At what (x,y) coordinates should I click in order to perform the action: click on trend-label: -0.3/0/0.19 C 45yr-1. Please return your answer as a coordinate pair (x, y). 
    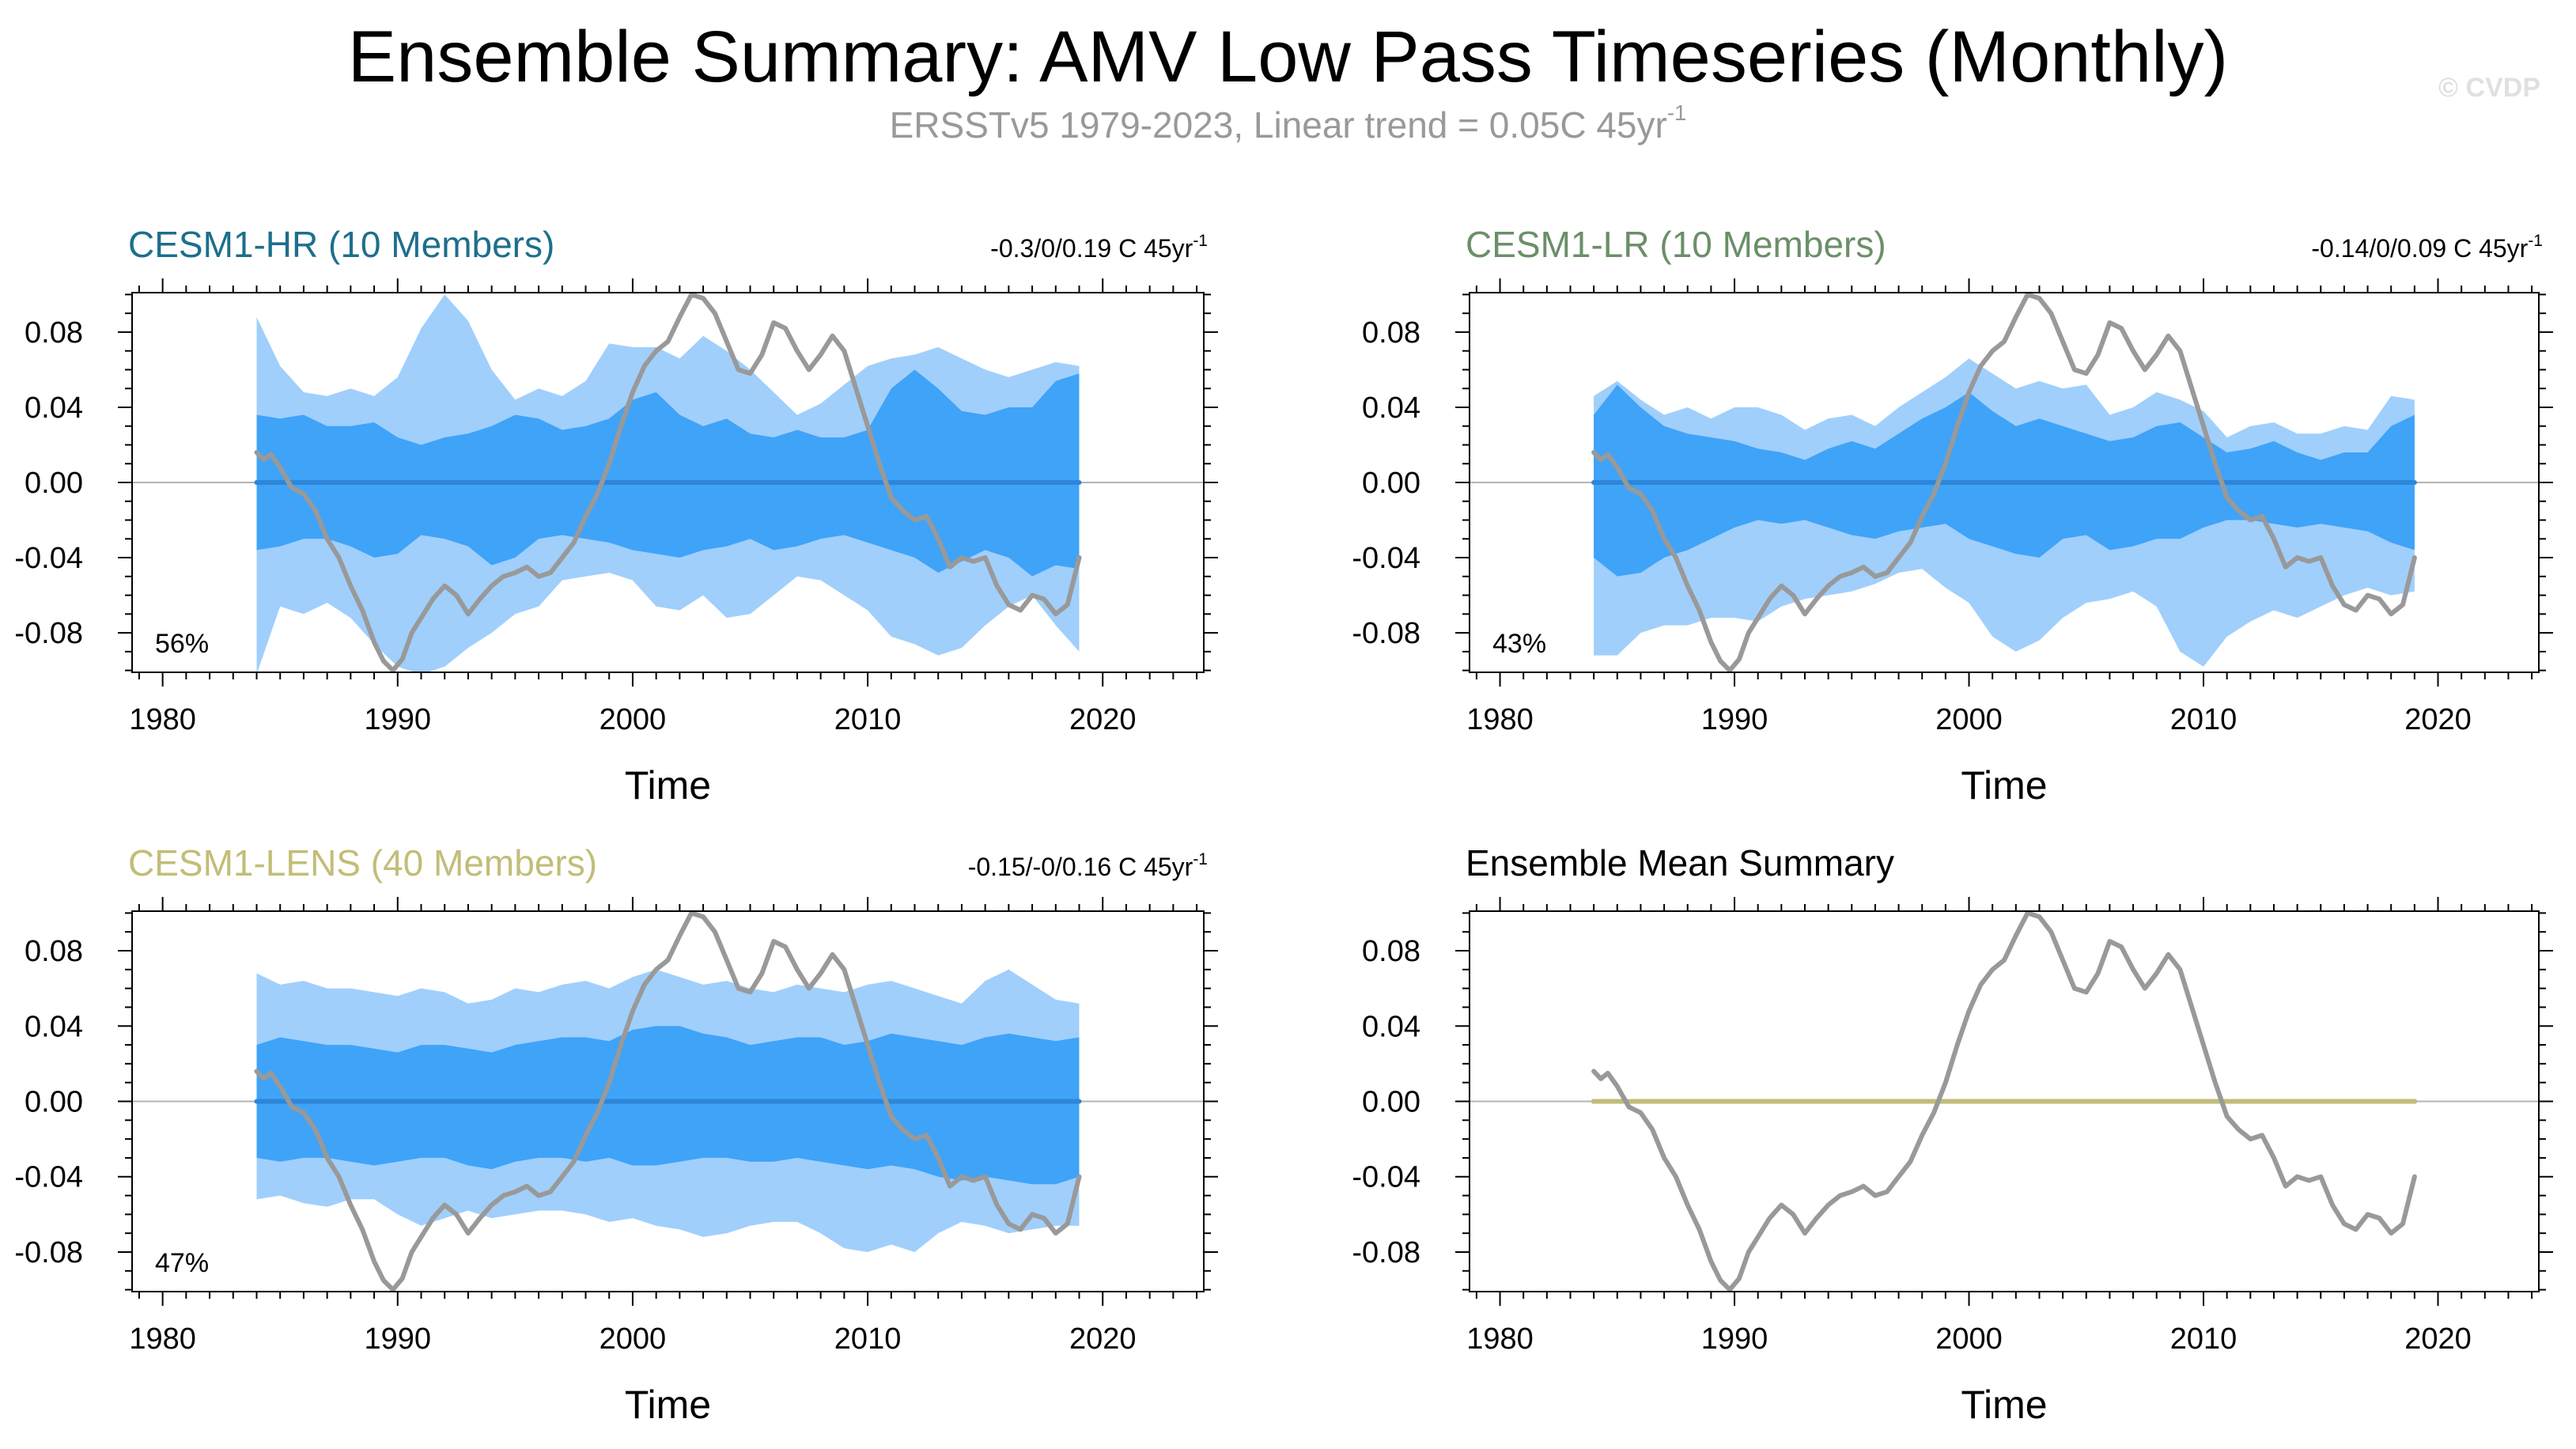
    Looking at the image, I should click on (1099, 247).